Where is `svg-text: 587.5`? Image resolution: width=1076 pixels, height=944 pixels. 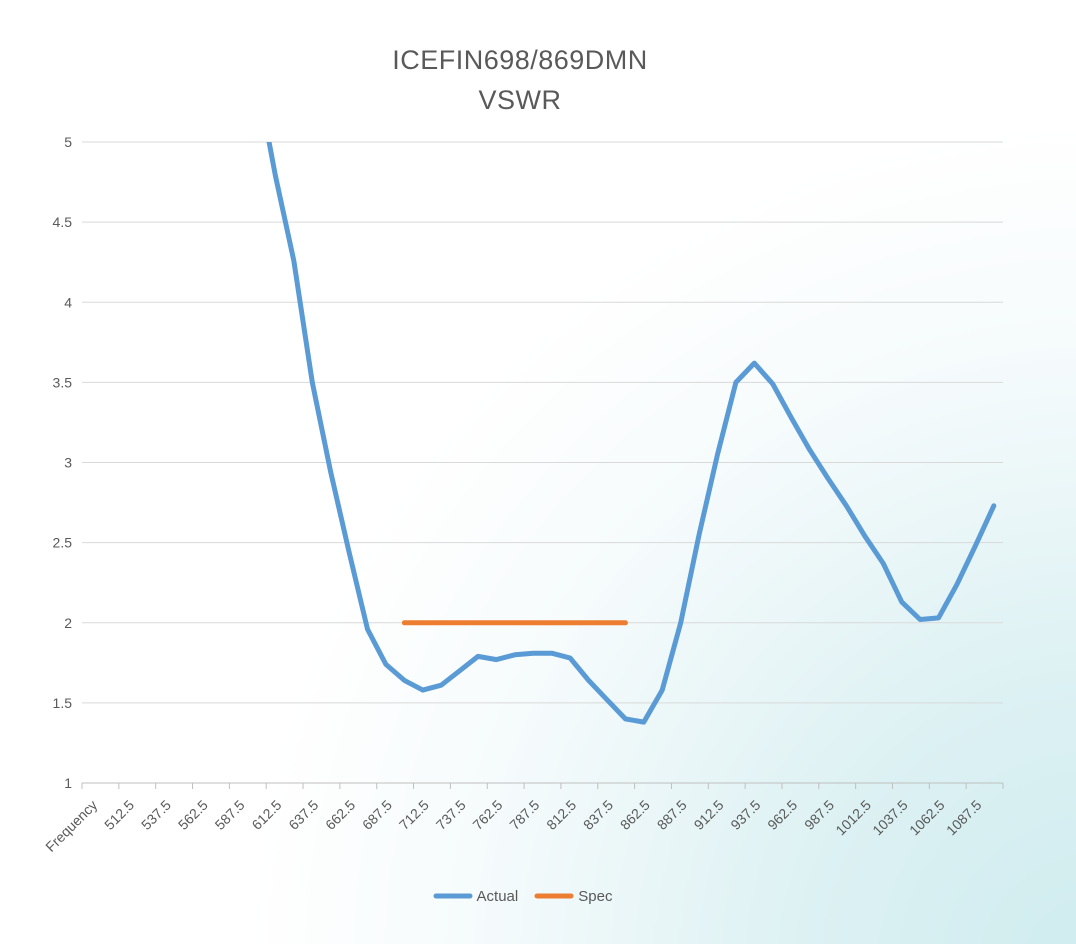
svg-text: 587.5 is located at coordinates (230, 815).